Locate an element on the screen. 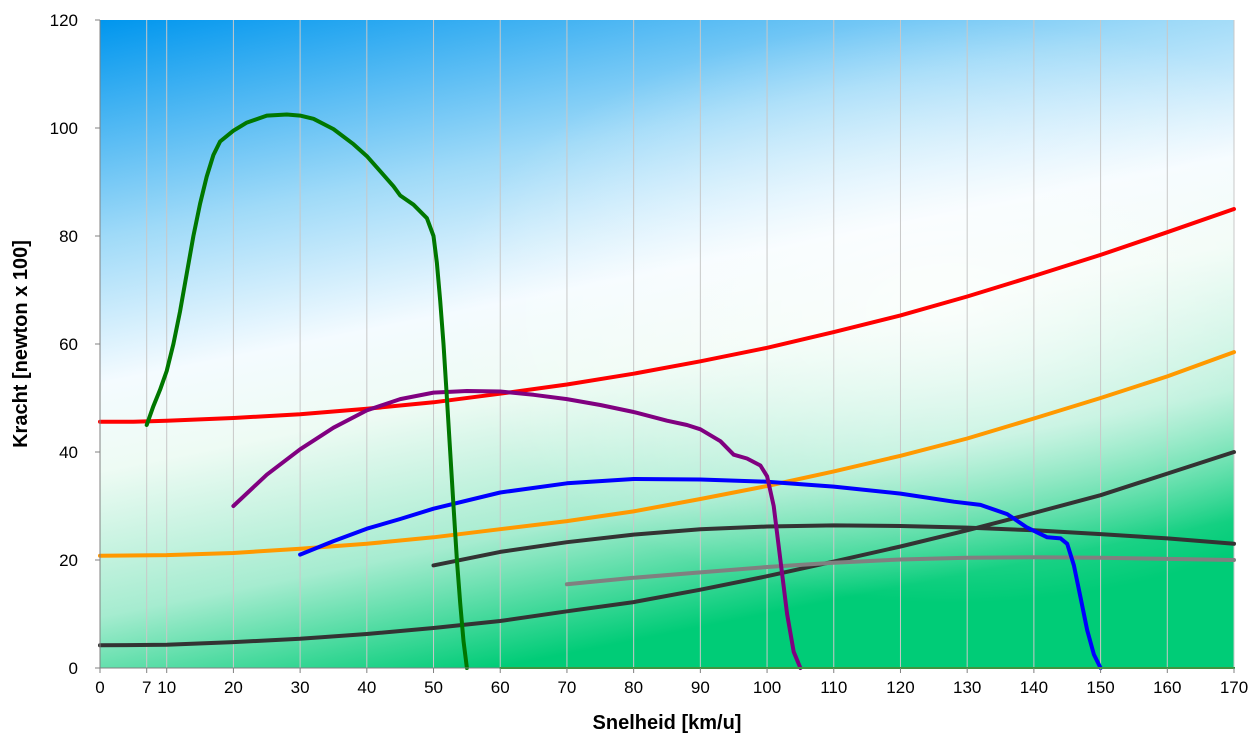 The height and width of the screenshot is (740, 1257). y-tick-label: 20 is located at coordinates (68, 560).